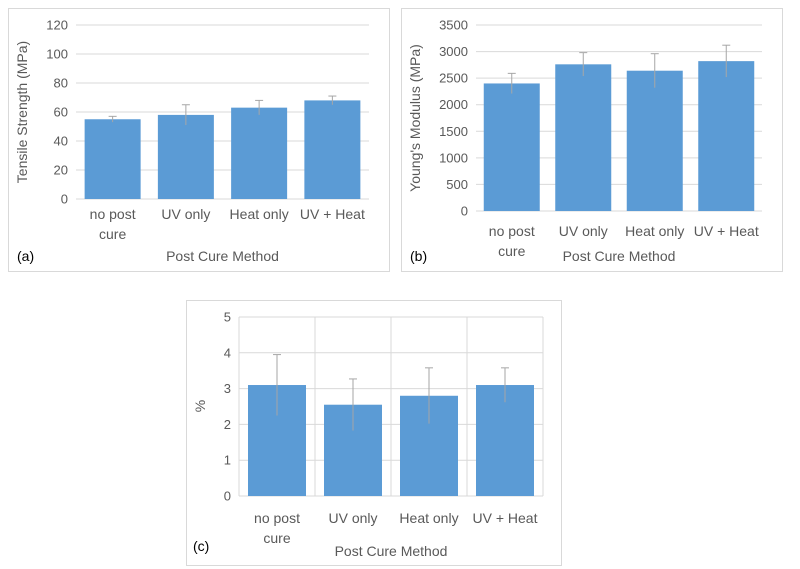 This screenshot has width=800, height=569. What do you see at coordinates (453, 157) in the screenshot?
I see `y-tick-label: 1000` at bounding box center [453, 157].